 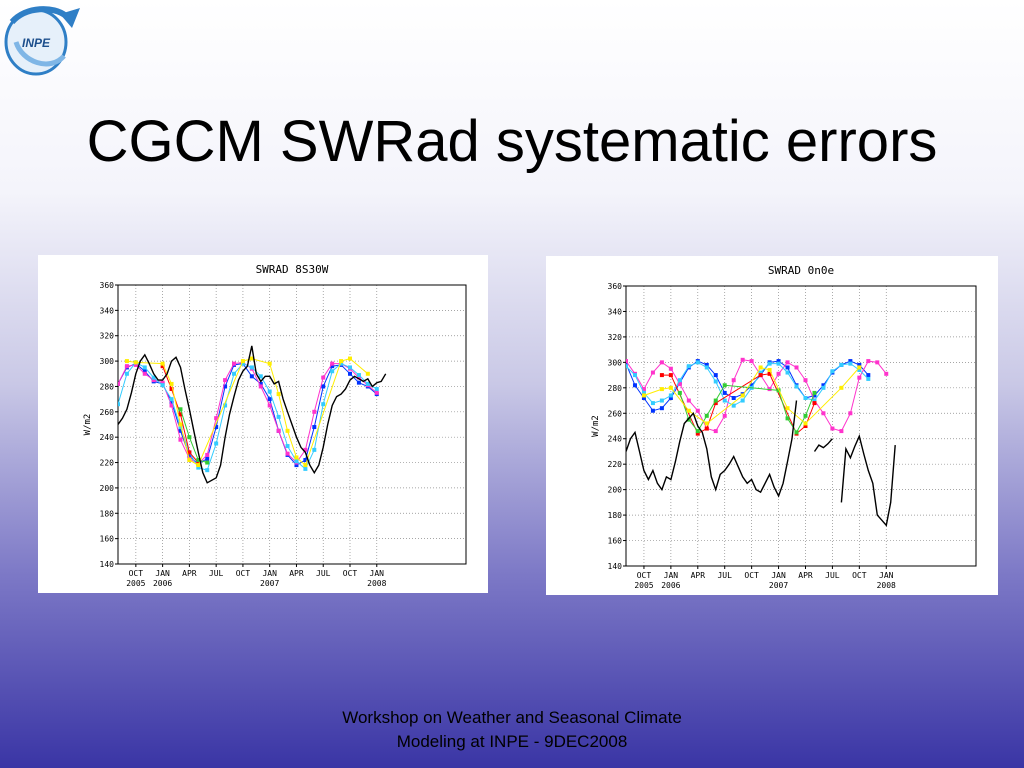 I want to click on plot-frame, so click(x=801, y=426).